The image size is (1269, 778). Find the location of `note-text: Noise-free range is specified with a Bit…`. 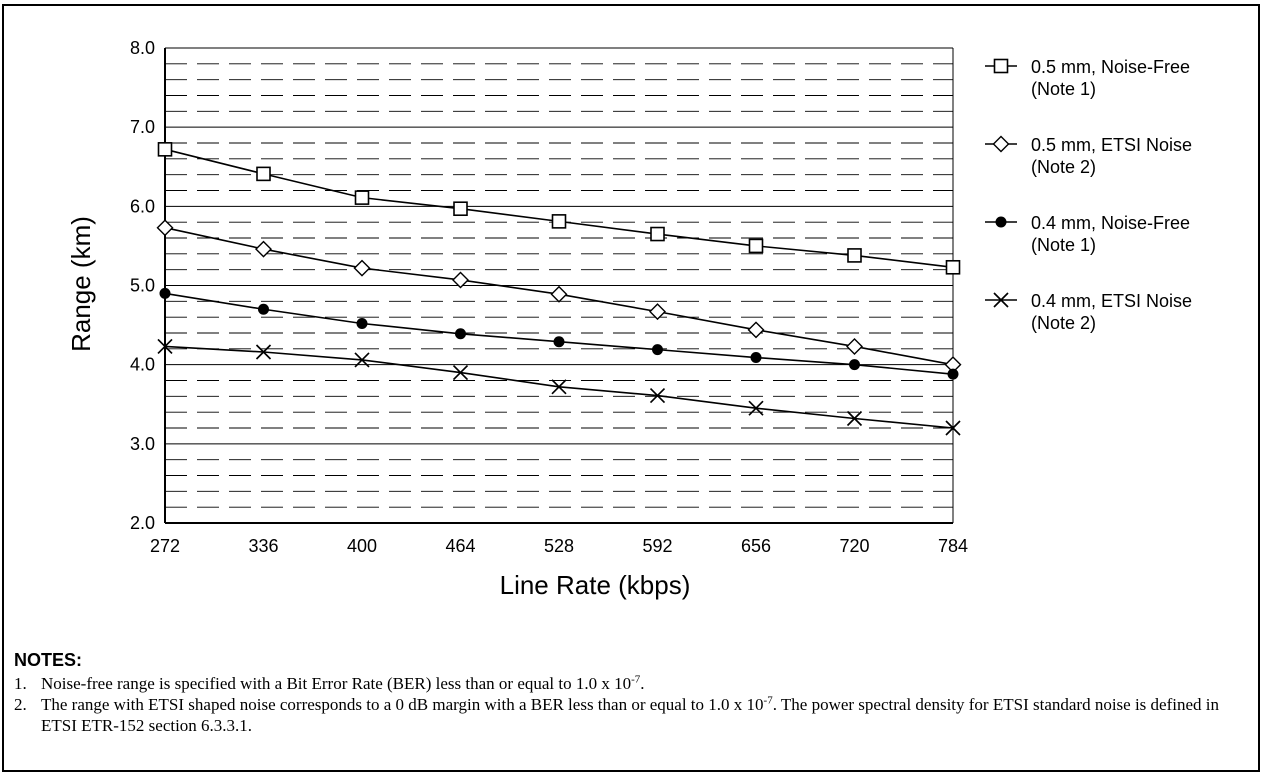

note-text: Noise-free range is specified with a Bit… is located at coordinates (336, 683).